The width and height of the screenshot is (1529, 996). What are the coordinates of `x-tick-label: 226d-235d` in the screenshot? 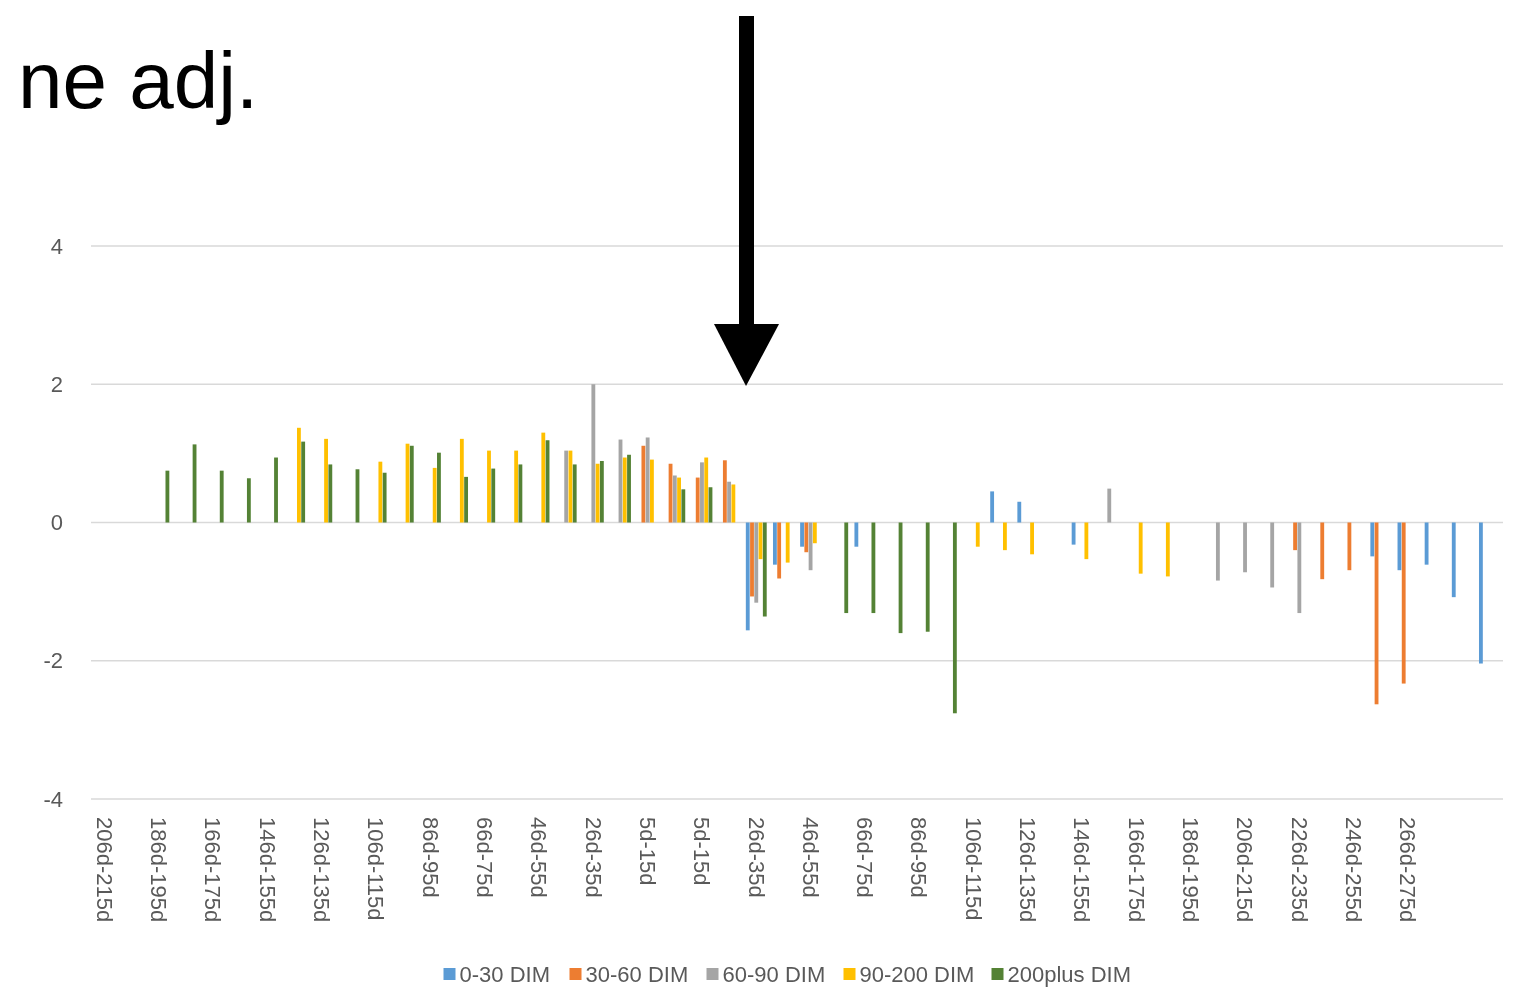 It's located at (1299, 870).